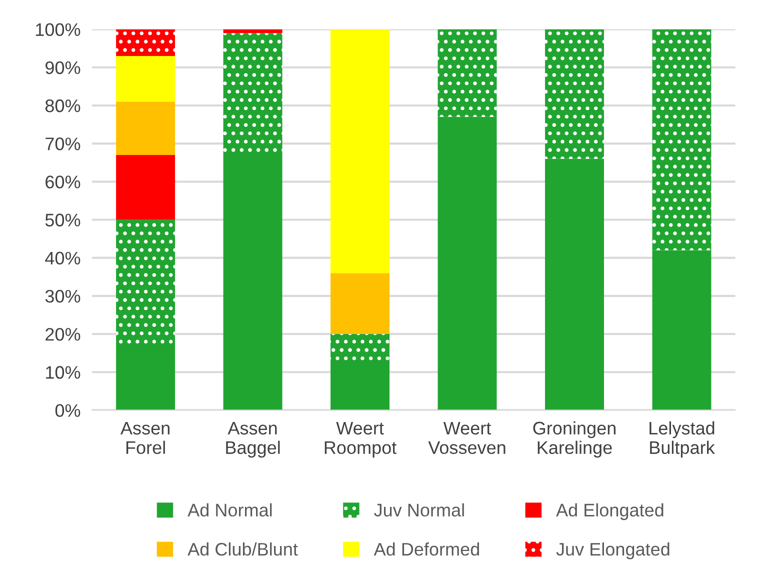 The image size is (766, 586). What do you see at coordinates (682, 439) in the screenshot?
I see `x-tick-label: Lelystad Bultpark` at bounding box center [682, 439].